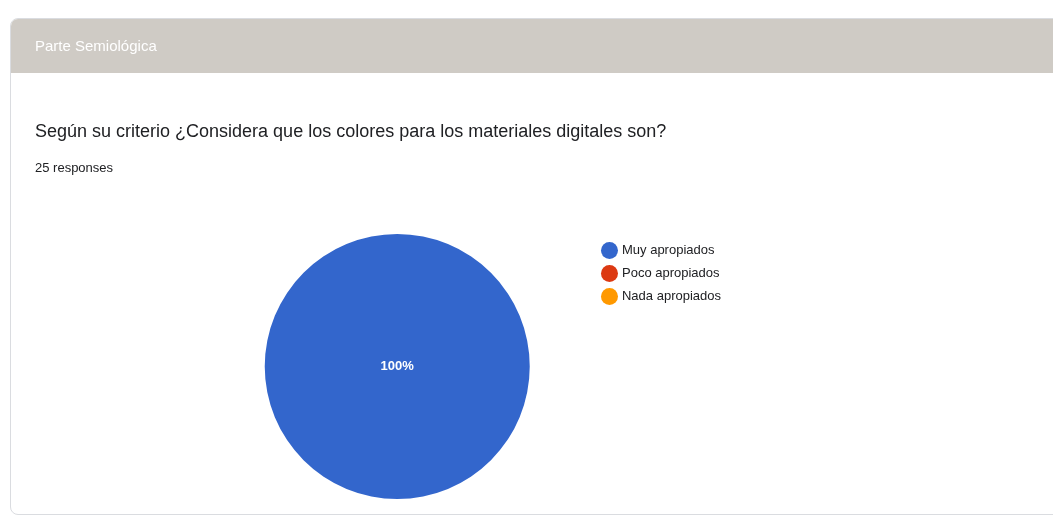 The width and height of the screenshot is (1053, 516). I want to click on text: Parte Semiológica, so click(532, 46).